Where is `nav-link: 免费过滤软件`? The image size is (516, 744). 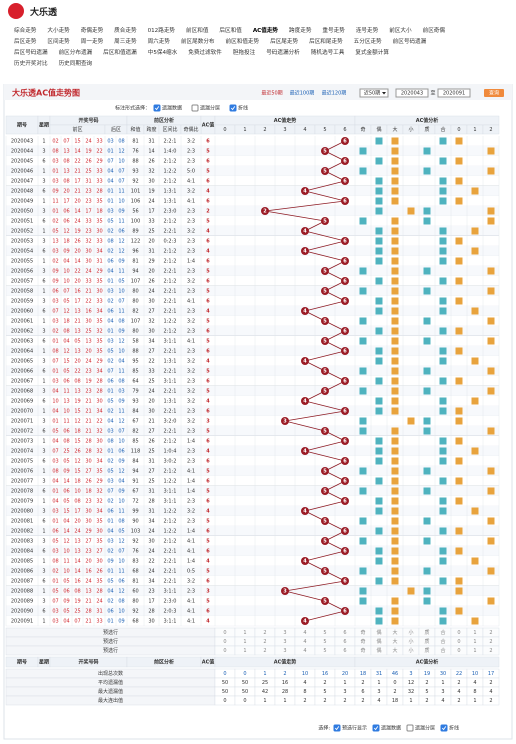
nav-link: 免费过滤软件 is located at coordinates (205, 53).